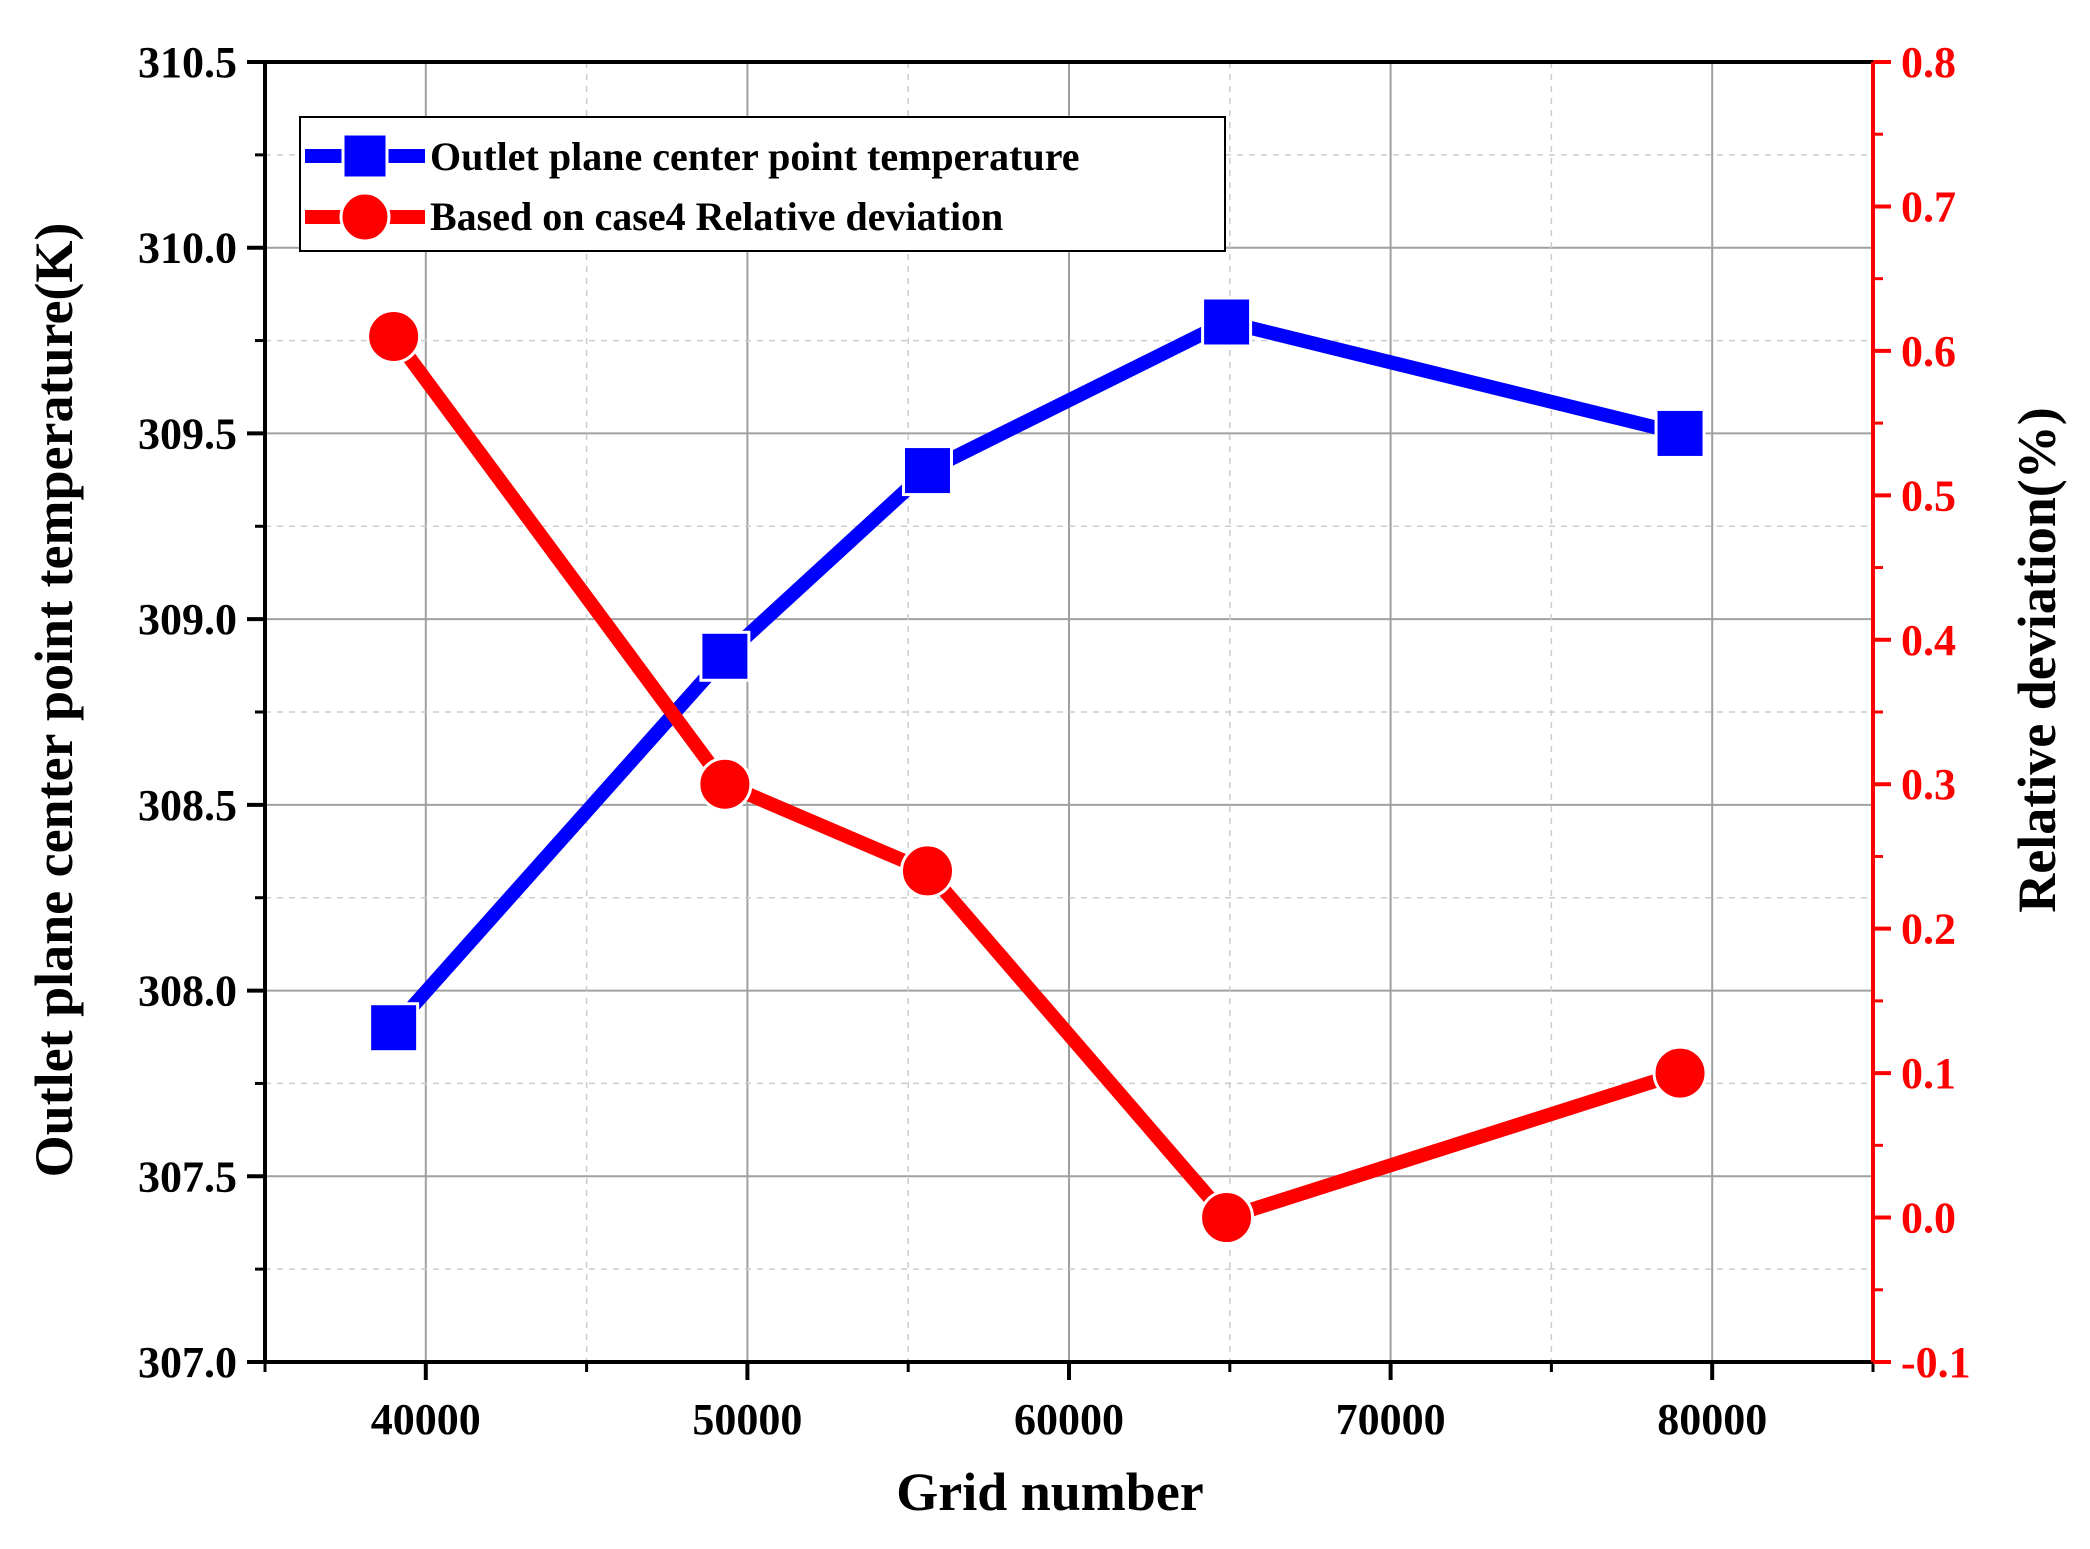  Describe the element at coordinates (365, 156) in the screenshot. I see `legend-marker-square` at that location.